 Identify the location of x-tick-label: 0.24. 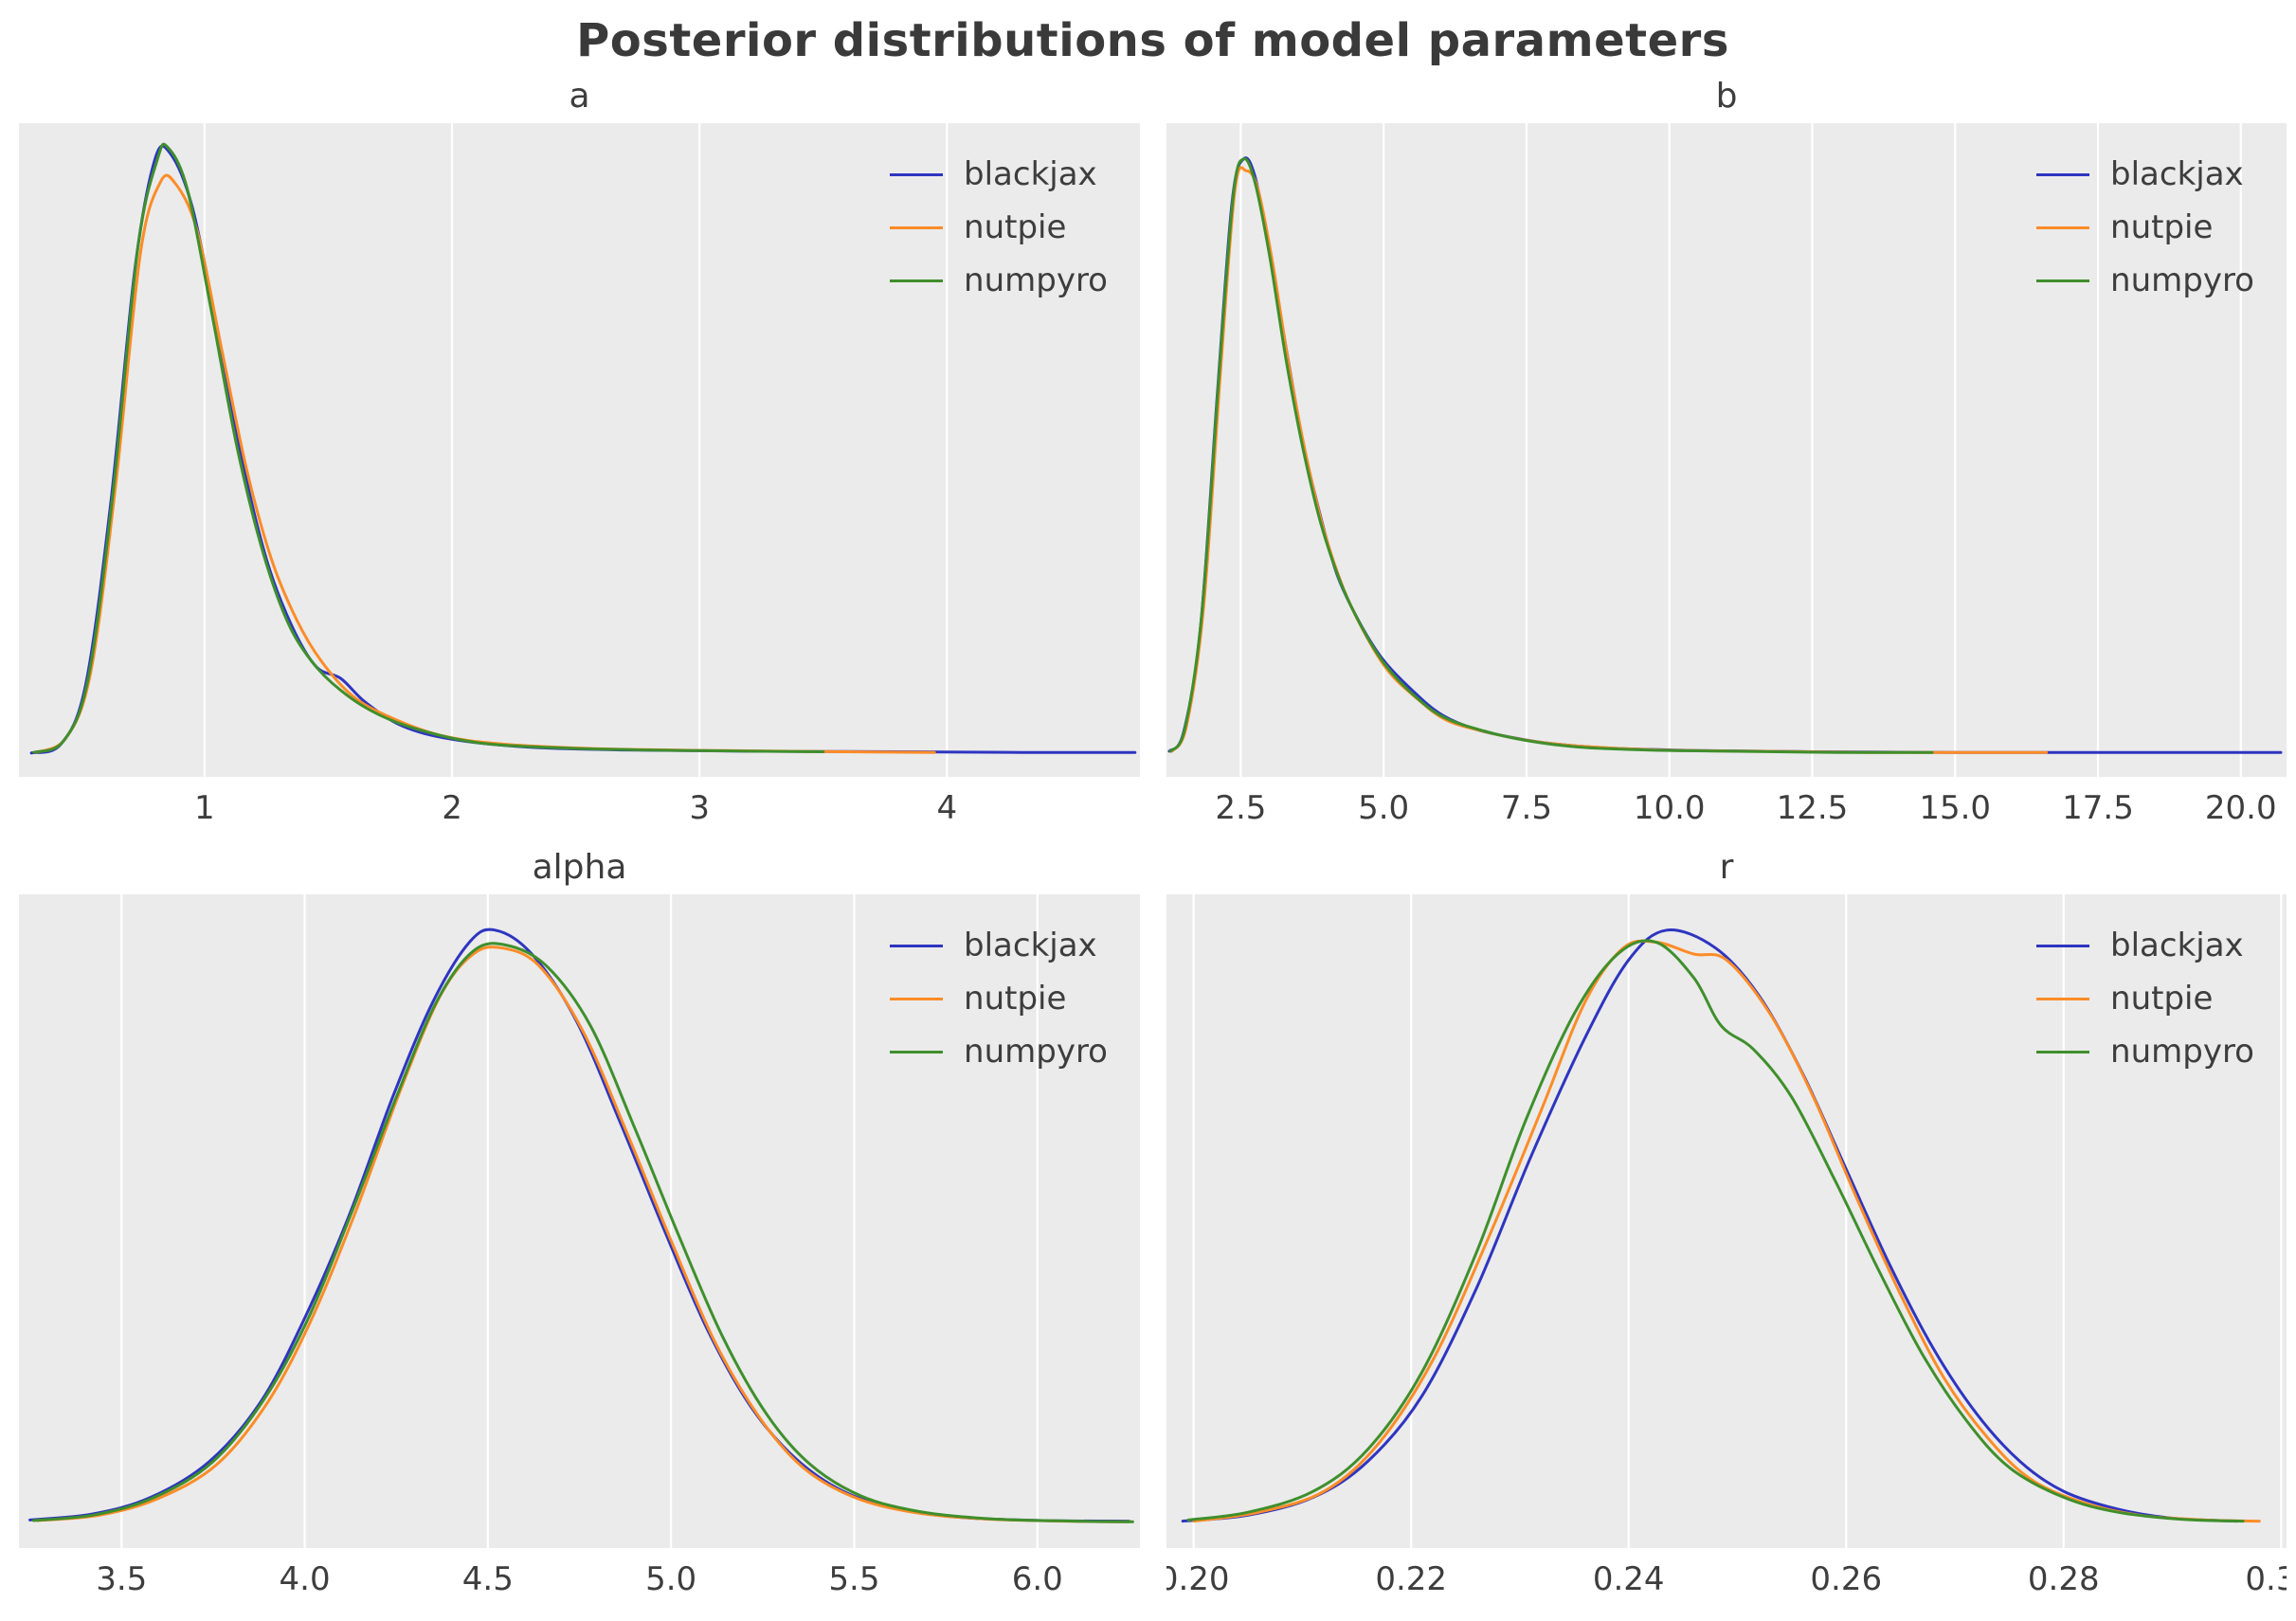
(1629, 1579).